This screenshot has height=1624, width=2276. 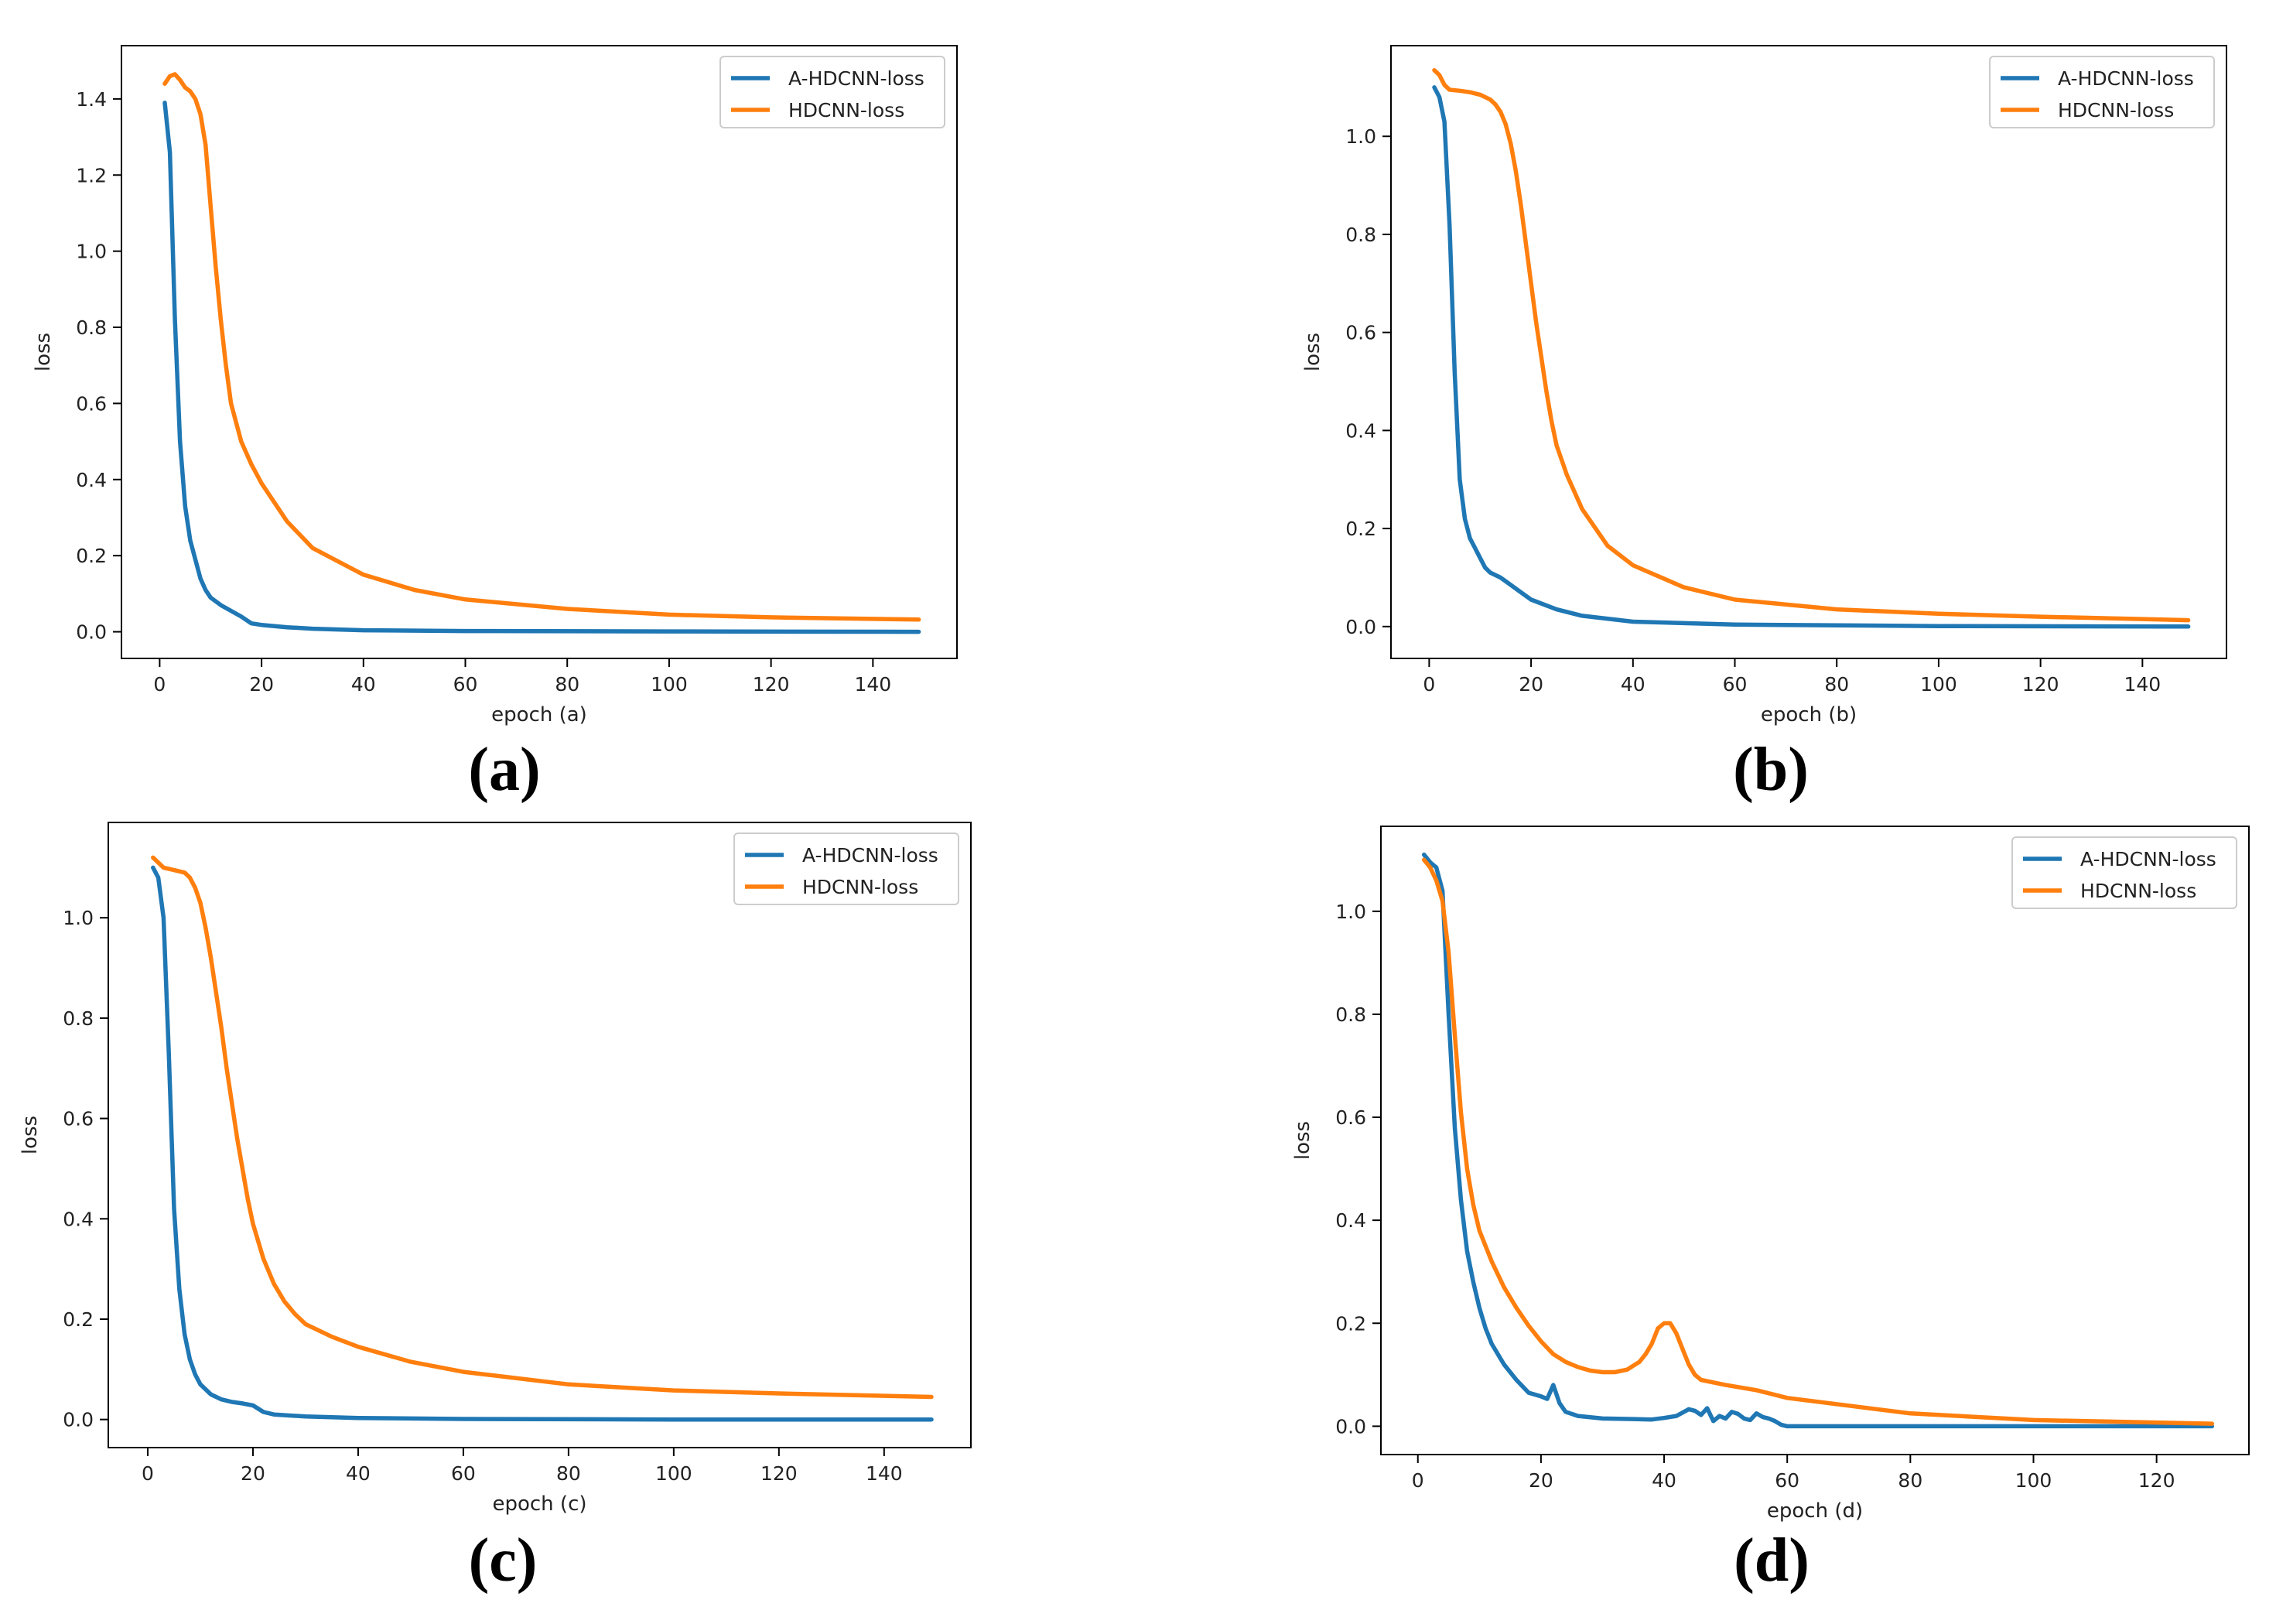 What do you see at coordinates (503, 1561) in the screenshot?
I see `caption-c: (c)` at bounding box center [503, 1561].